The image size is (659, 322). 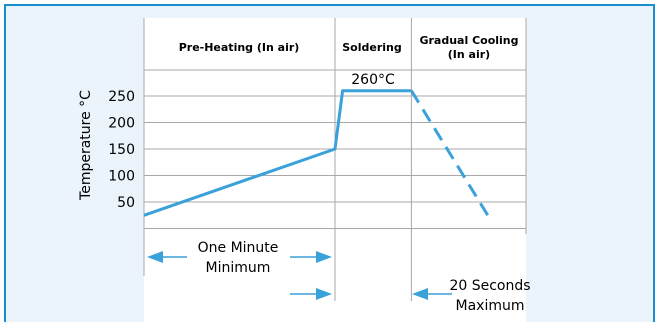 I want to click on series-line-dashed, so click(x=450, y=153).